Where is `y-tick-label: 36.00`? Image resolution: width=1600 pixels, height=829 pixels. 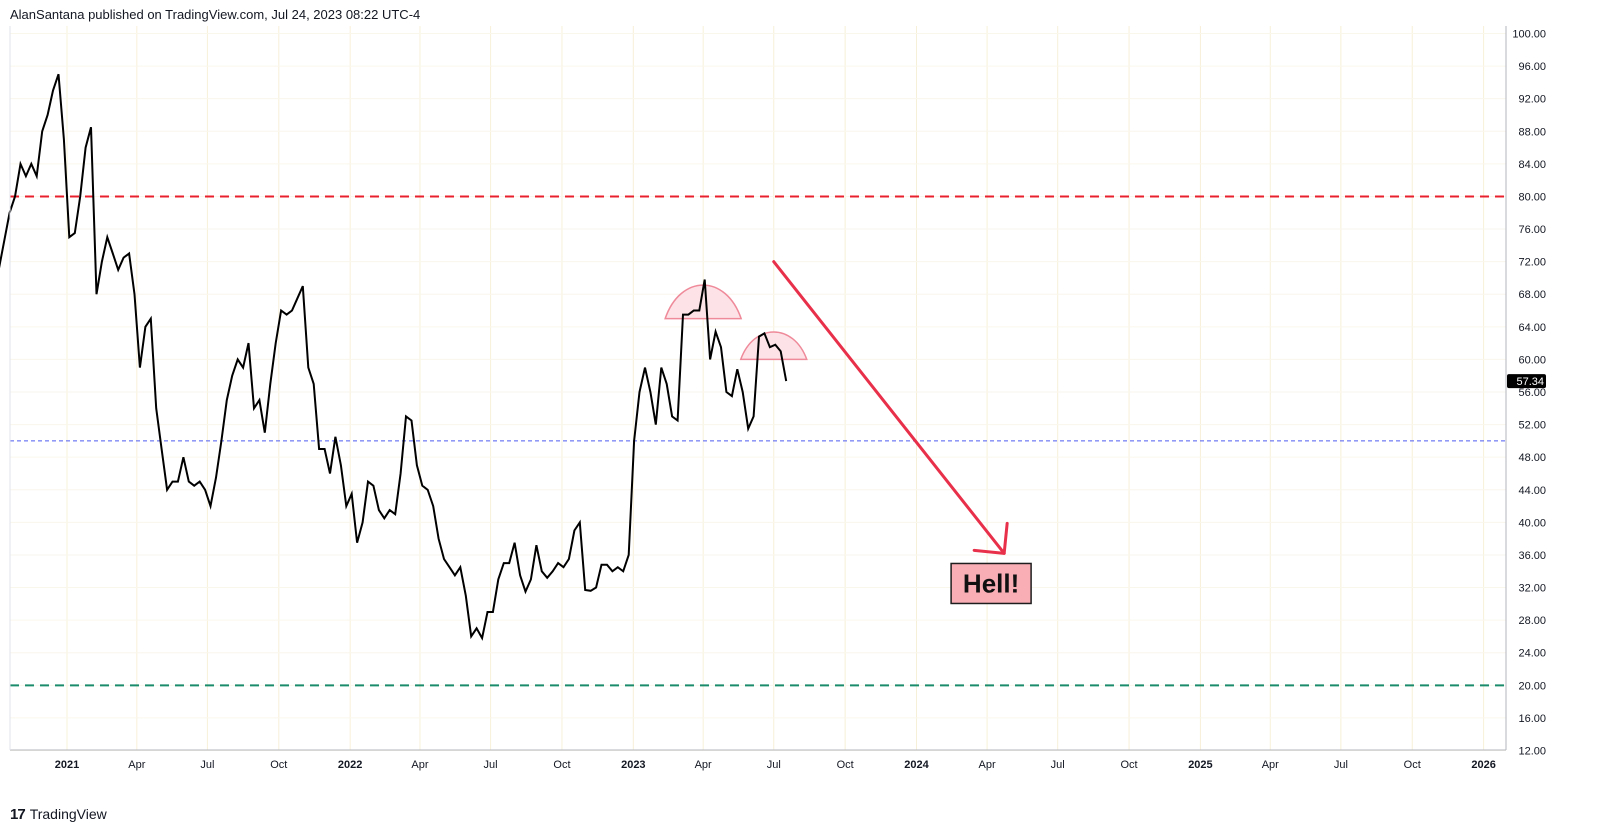
y-tick-label: 36.00 is located at coordinates (1532, 556).